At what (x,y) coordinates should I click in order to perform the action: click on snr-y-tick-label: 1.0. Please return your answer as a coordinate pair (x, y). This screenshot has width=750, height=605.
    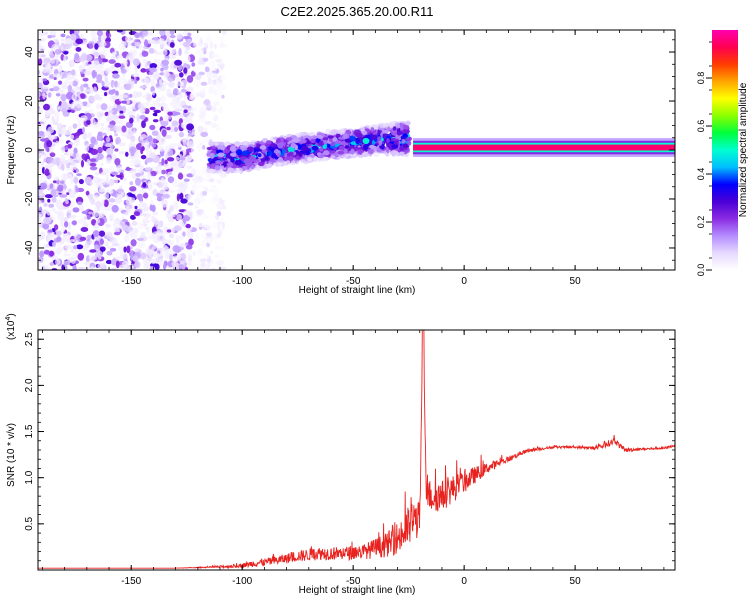
    Looking at the image, I should click on (29, 477).